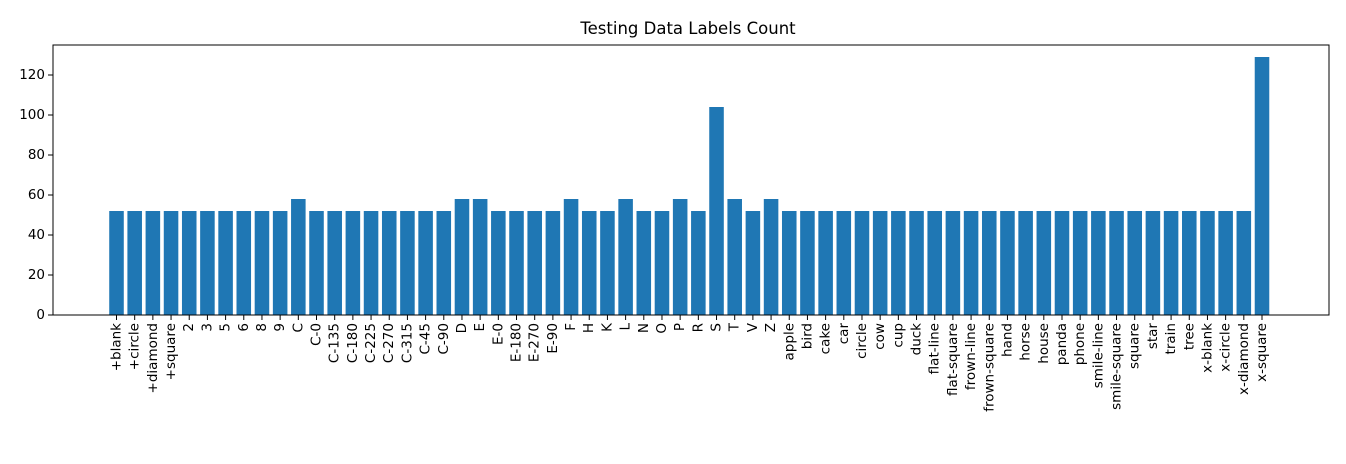 The image size is (1346, 464). Describe the element at coordinates (153, 263) in the screenshot. I see `bar-+diamond` at that location.